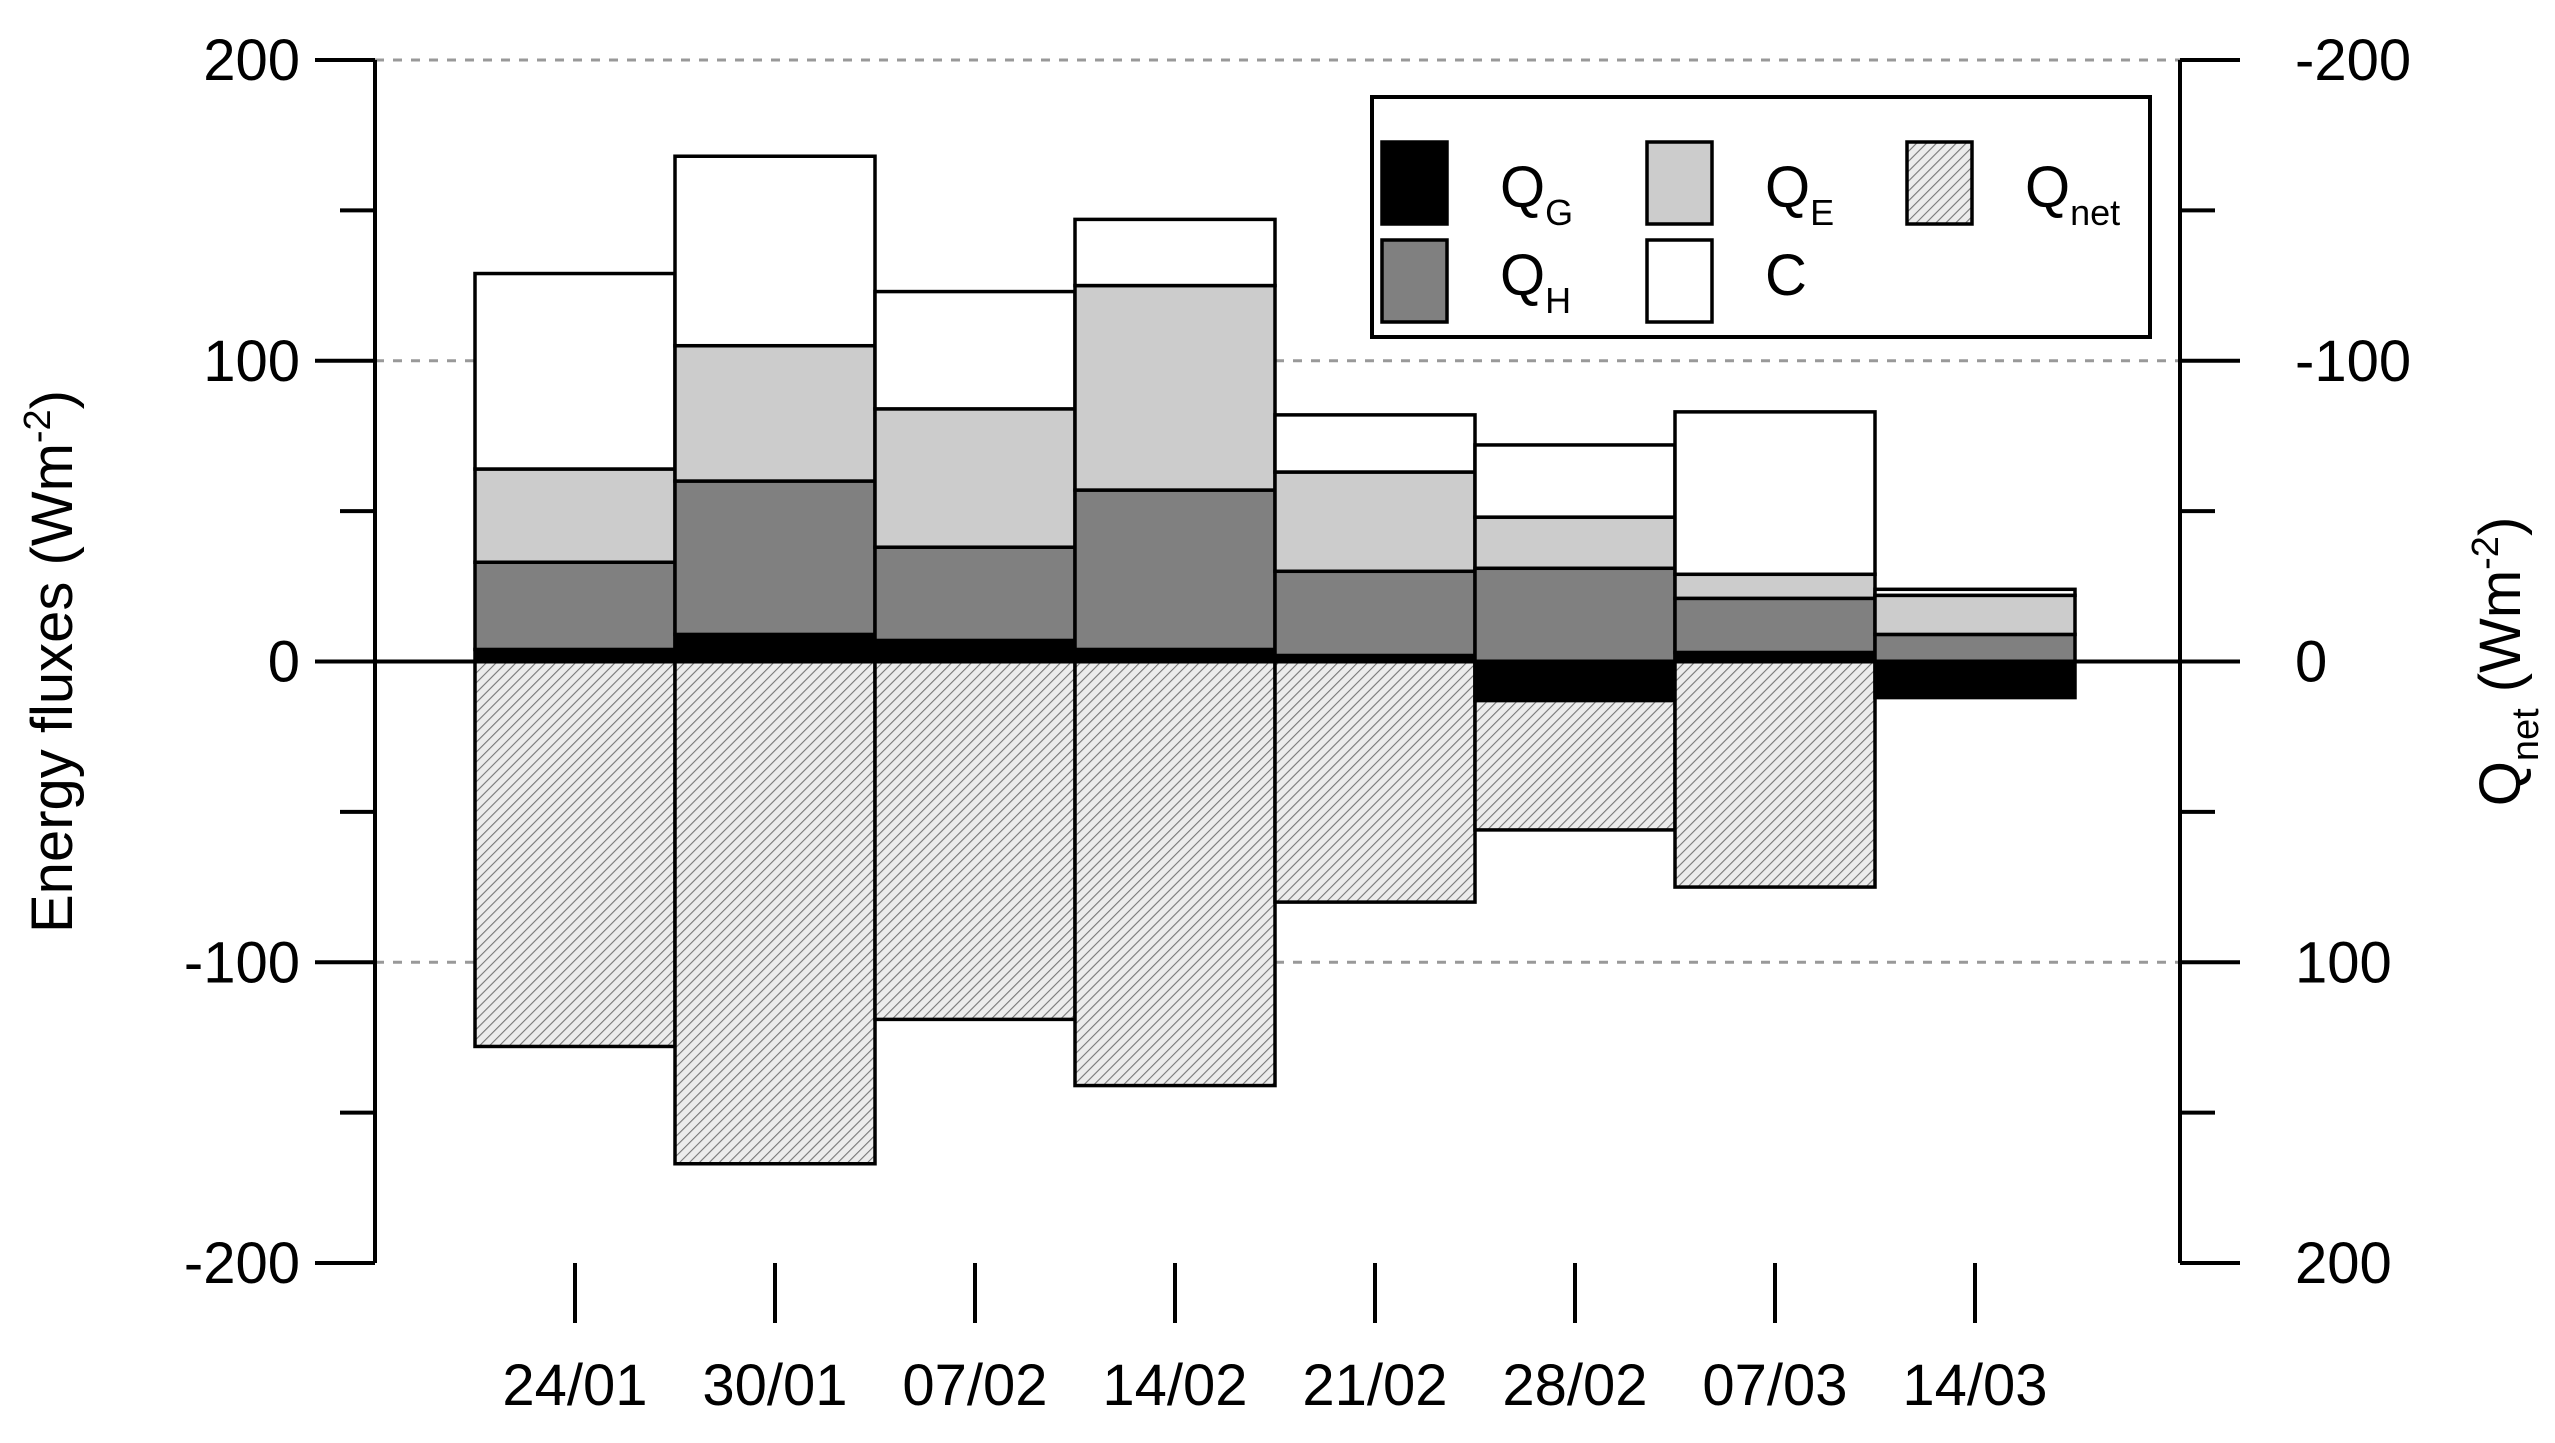 This screenshot has width=2555, height=1443. I want to click on y-tick-label-left: 0, so click(284, 662).